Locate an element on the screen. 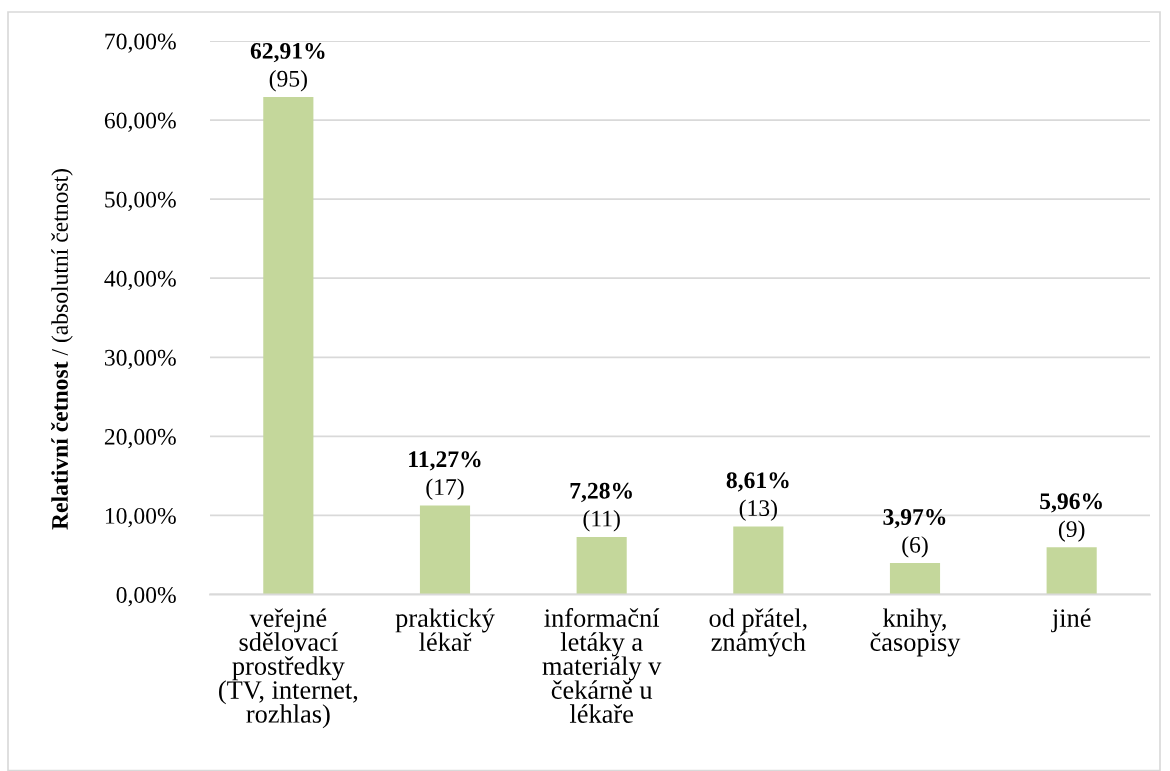 The height and width of the screenshot is (771, 1170). y-tick-label: 0,00% is located at coordinates (146, 596).